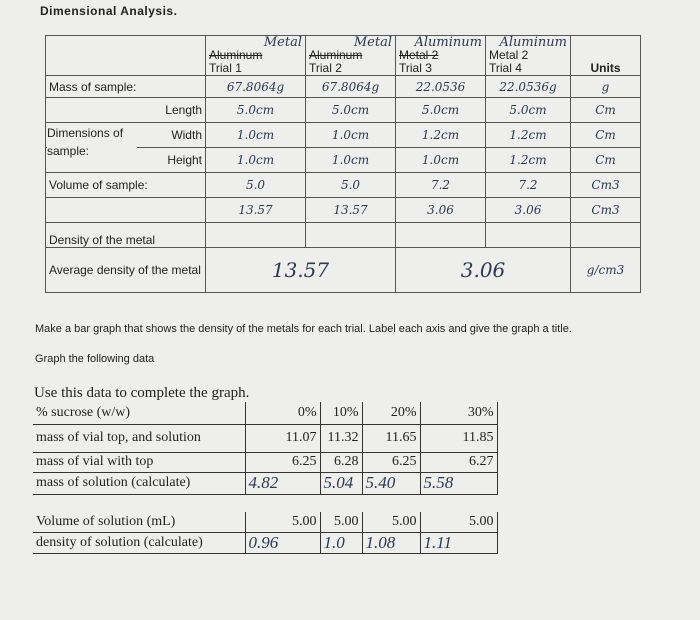 This screenshot has width=700, height=620. What do you see at coordinates (283, 413) in the screenshot?
I see `value-cell: 0%` at bounding box center [283, 413].